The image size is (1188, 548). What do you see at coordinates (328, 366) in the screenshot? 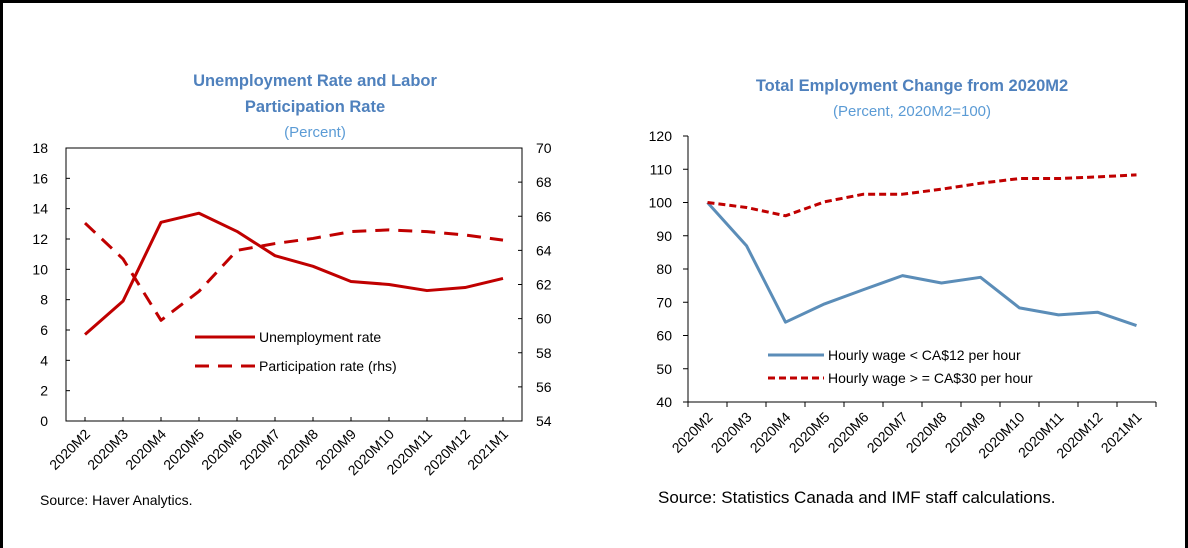
I see `left-legend-label-2: Participation rate (rhs)` at bounding box center [328, 366].